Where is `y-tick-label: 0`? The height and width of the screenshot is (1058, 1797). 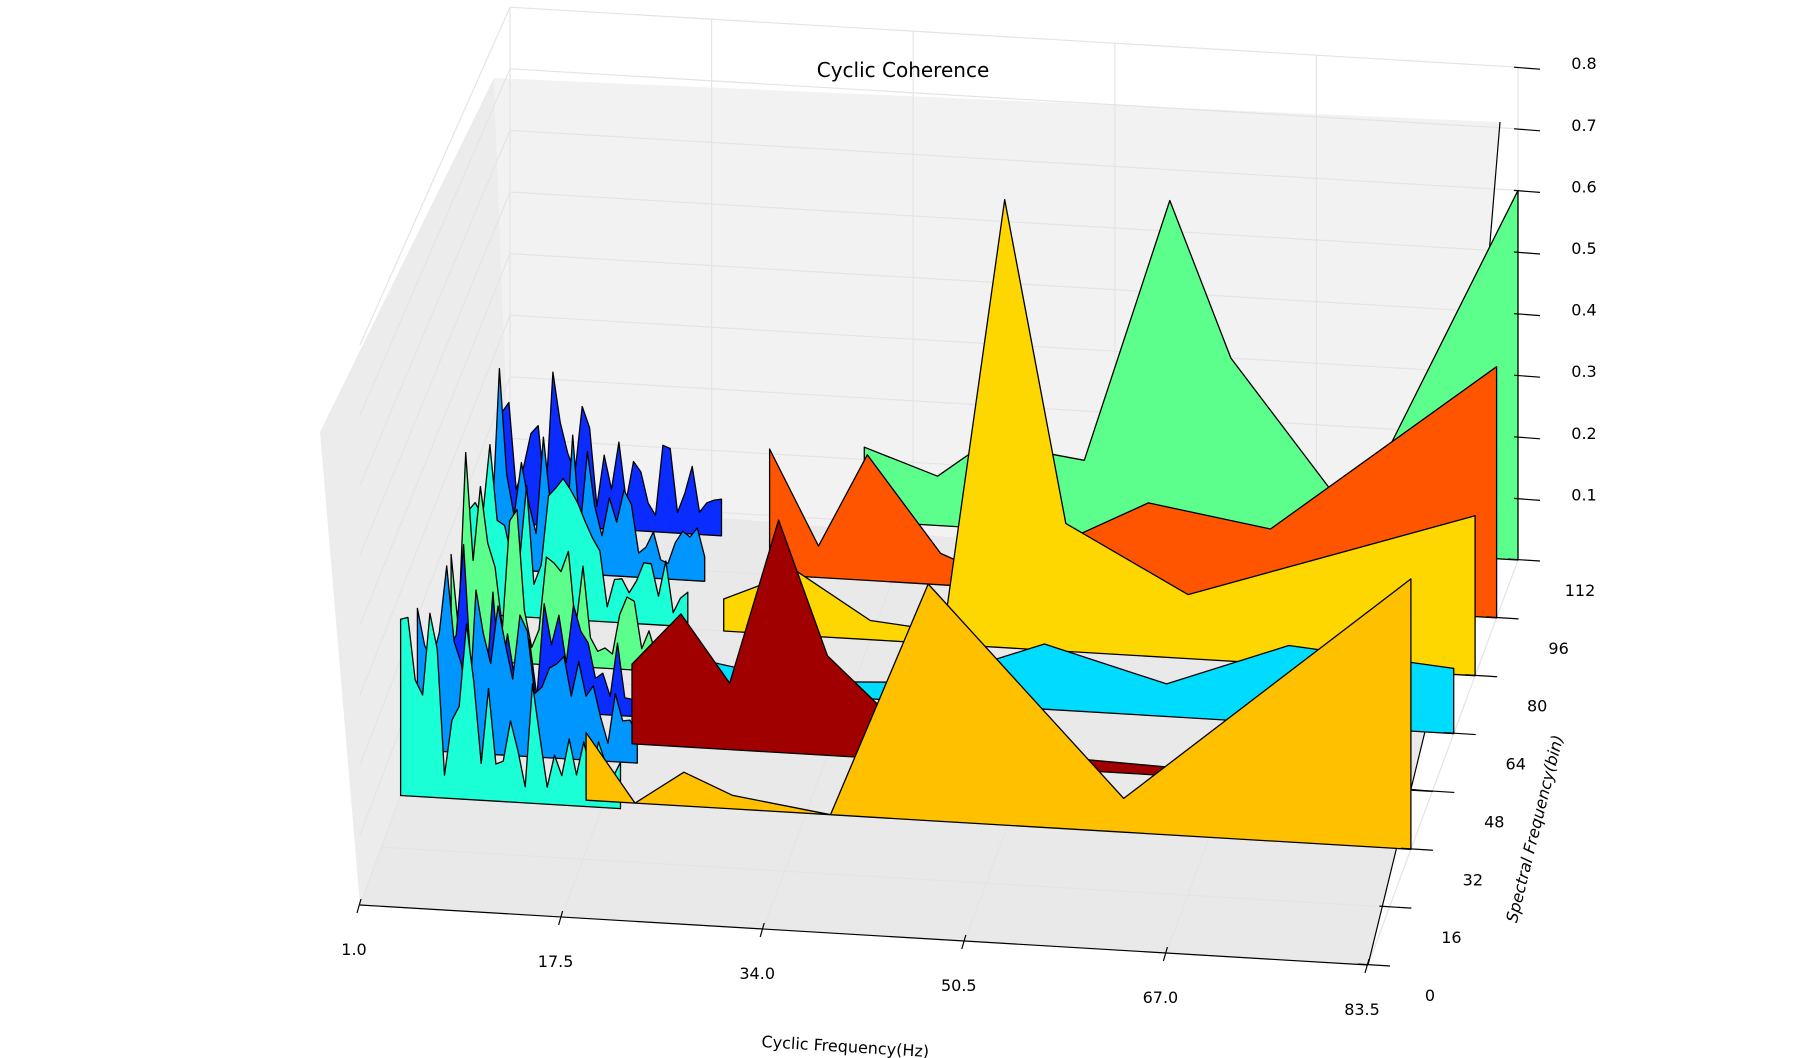 y-tick-label: 0 is located at coordinates (1430, 995).